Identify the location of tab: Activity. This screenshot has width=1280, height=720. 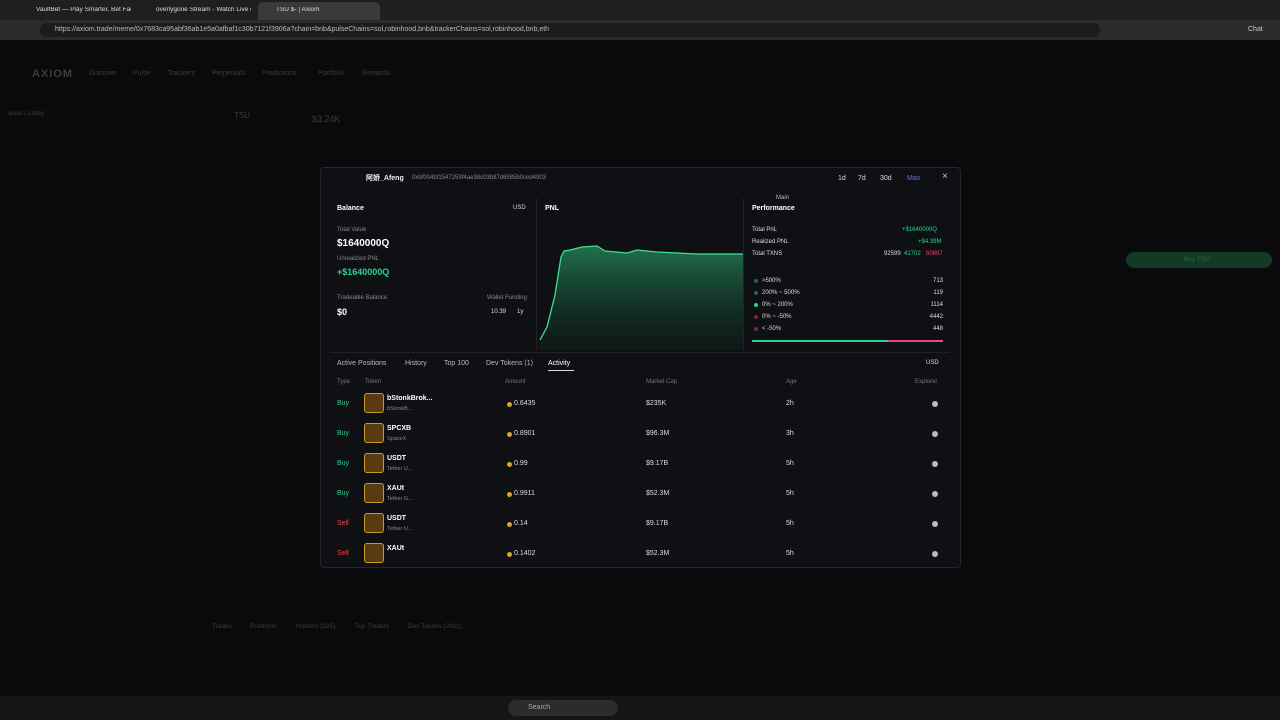
(559, 363).